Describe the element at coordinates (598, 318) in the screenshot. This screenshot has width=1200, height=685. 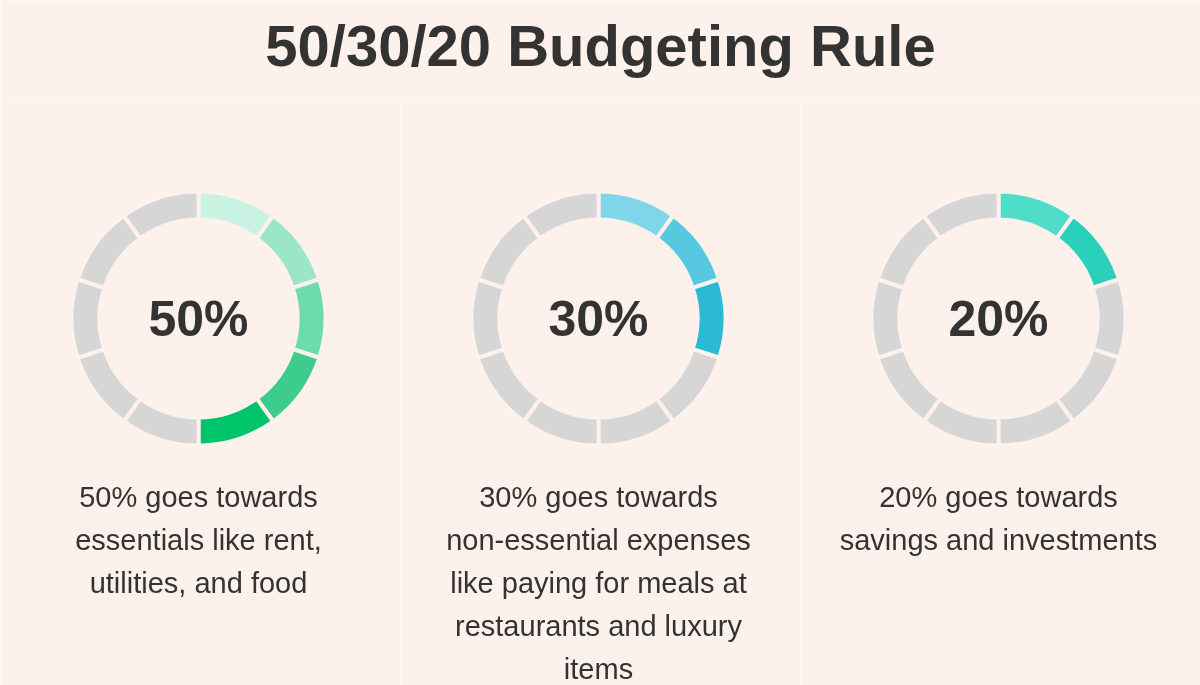
I see `text: 30%` at that location.